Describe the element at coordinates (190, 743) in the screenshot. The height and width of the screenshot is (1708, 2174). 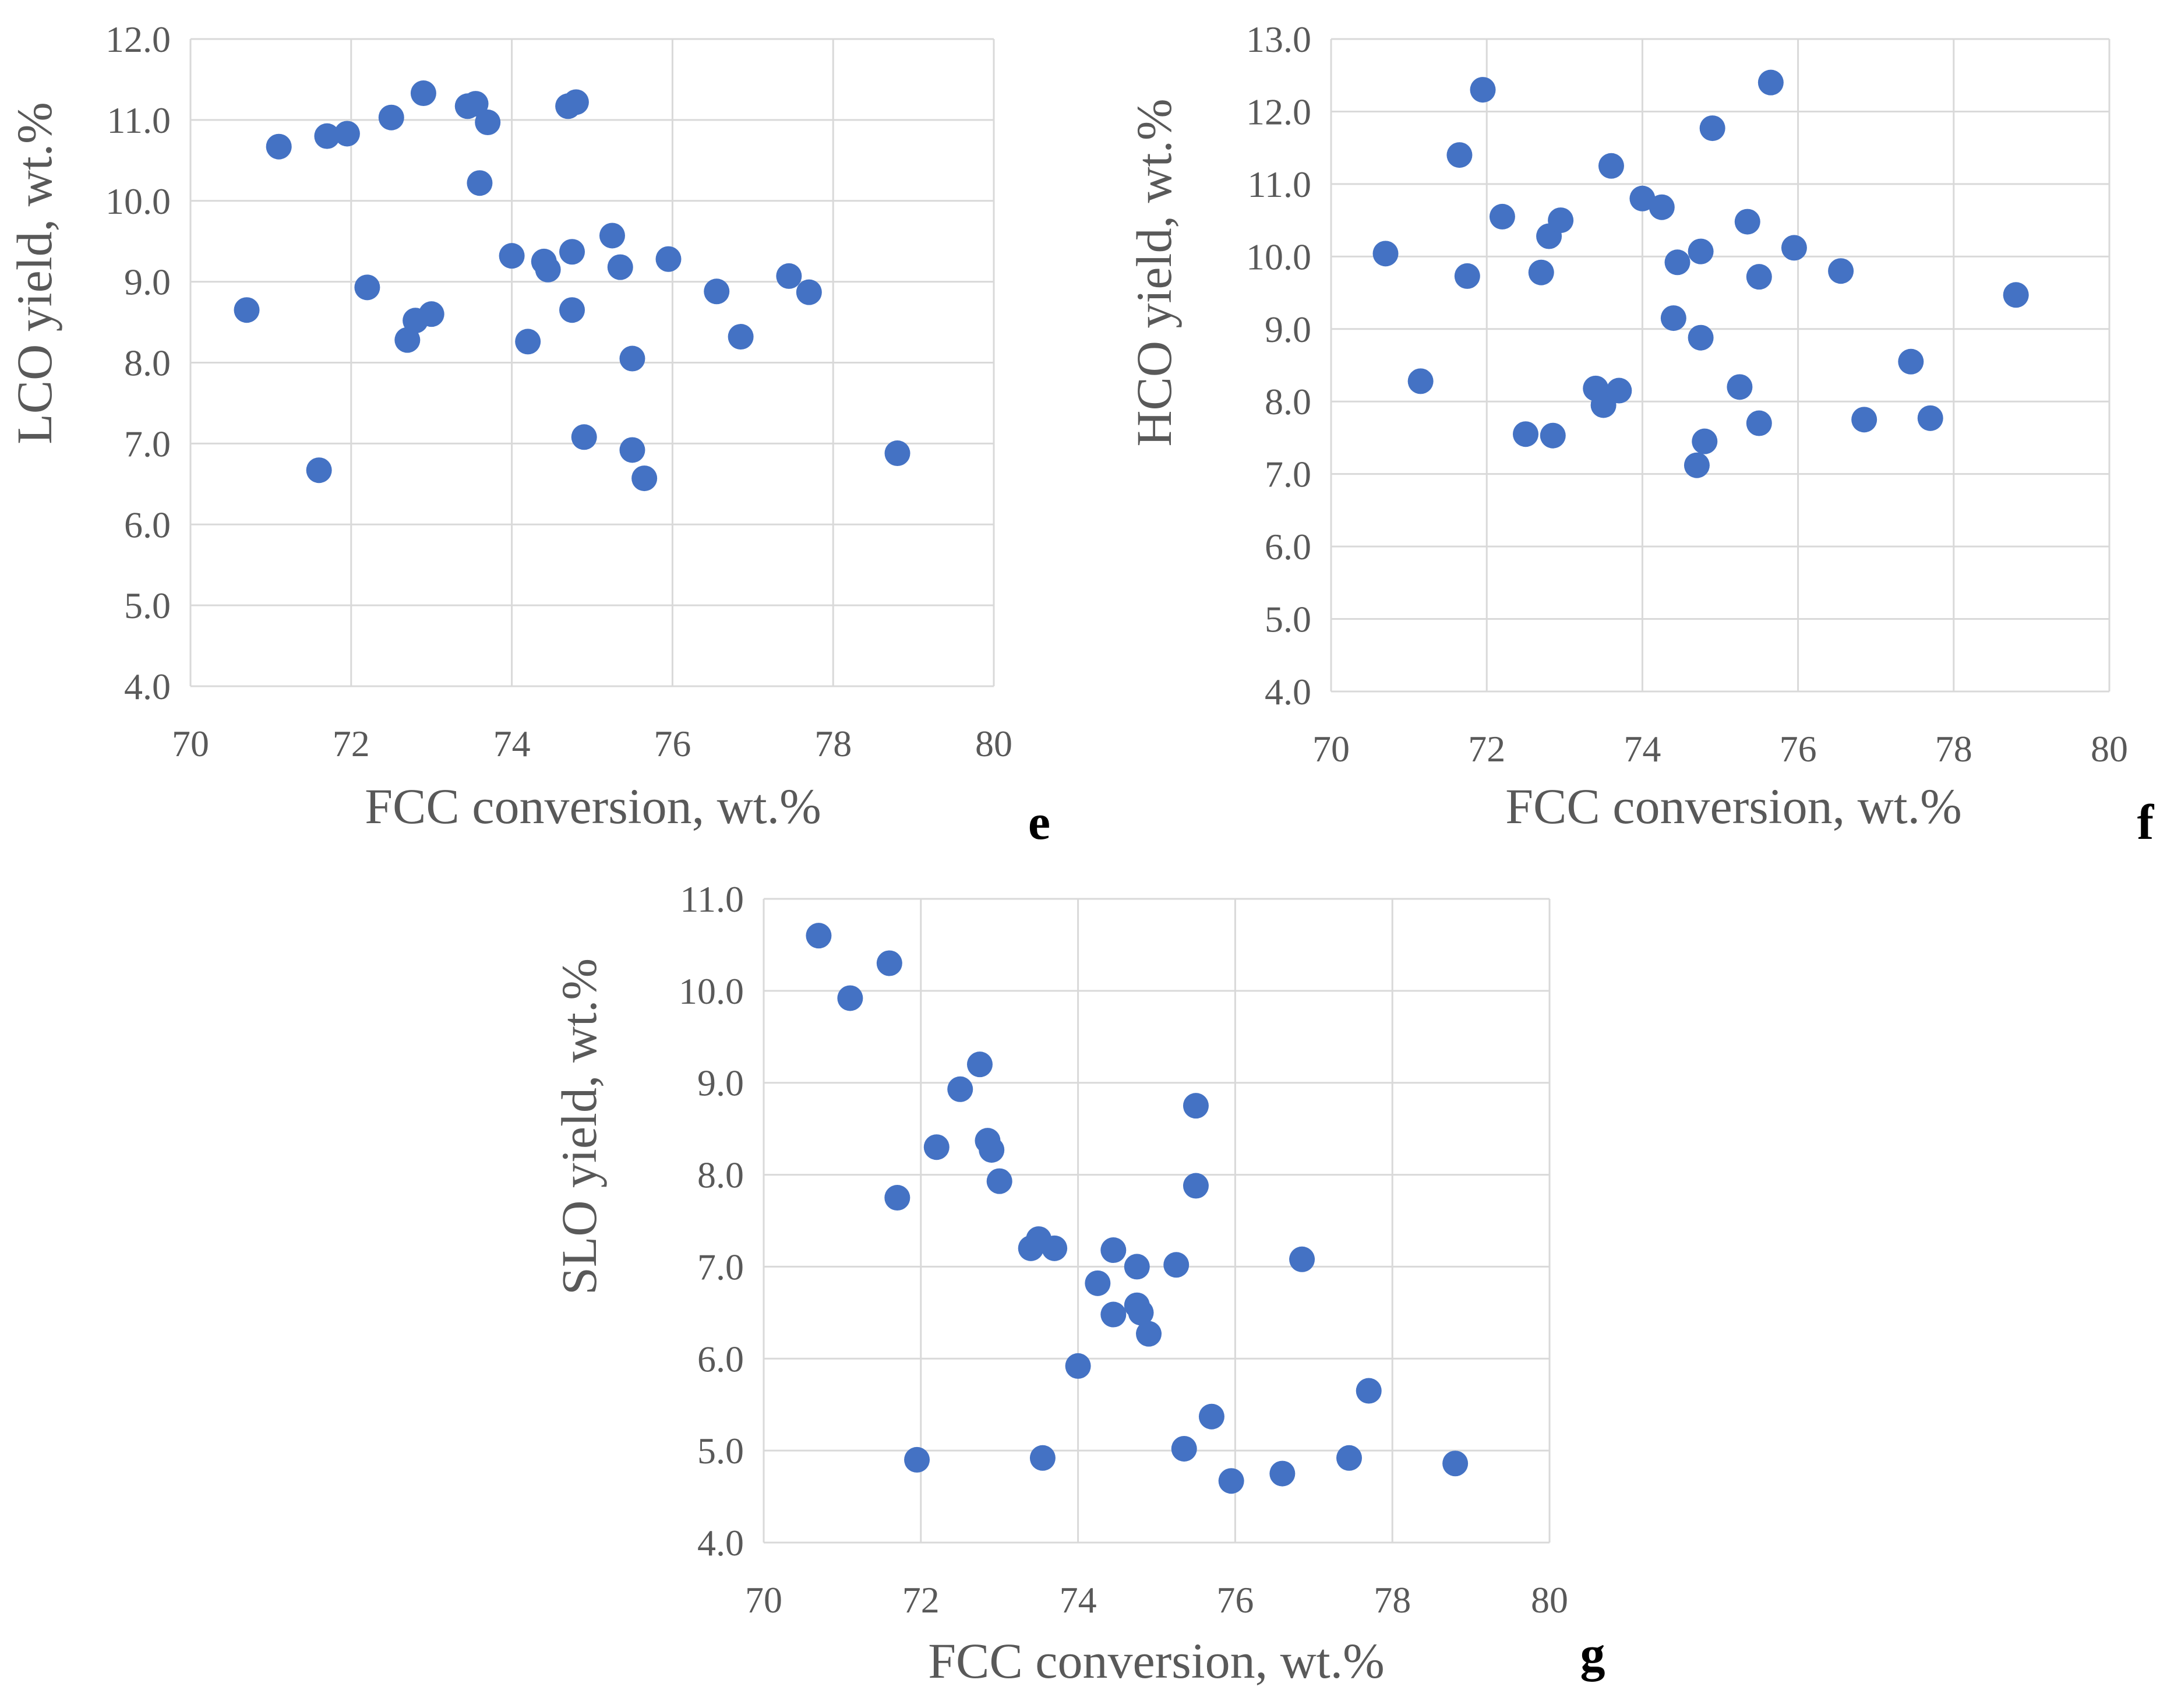
I see `x-tick-label: 70` at that location.